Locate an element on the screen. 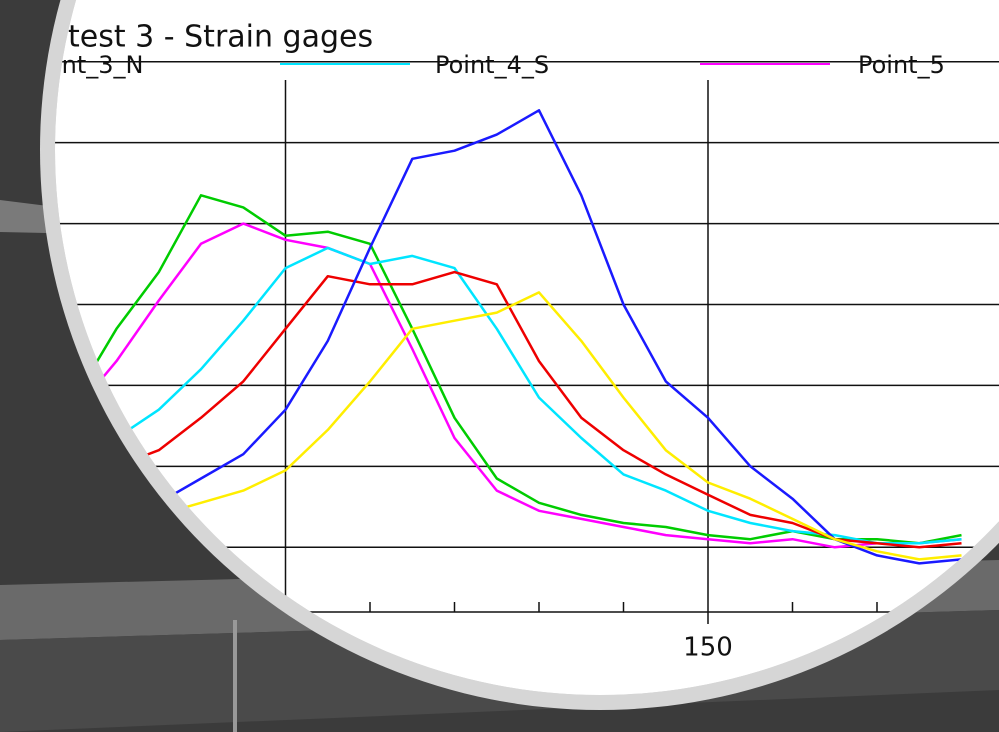  chart-title: test 3 - Strain gages is located at coordinates (220, 37).